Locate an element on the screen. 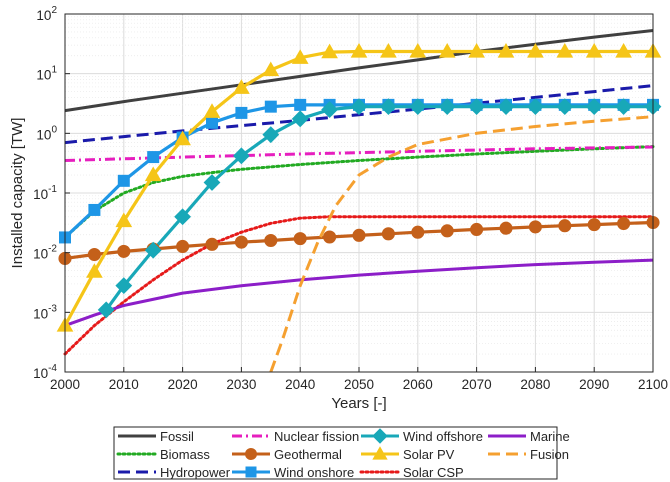 This screenshot has width=670, height=482. legend-label-nuclear-fission: Nuclear fission is located at coordinates (316, 436).